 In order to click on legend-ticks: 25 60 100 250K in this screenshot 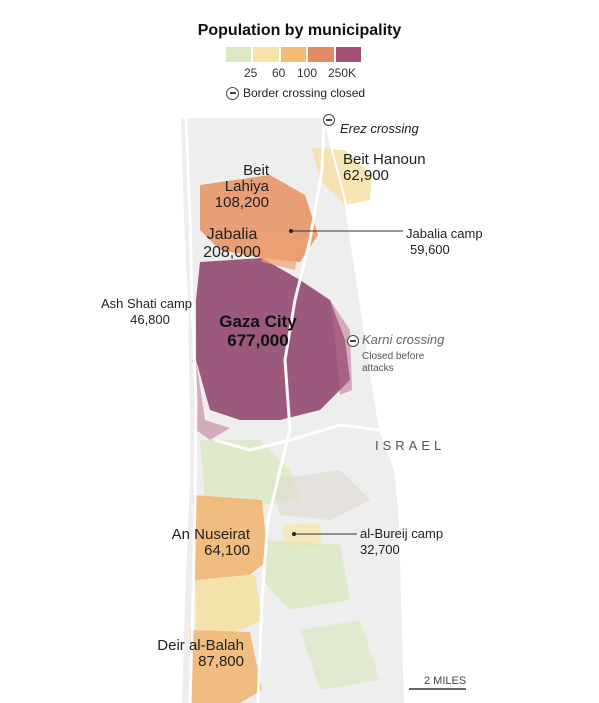, I will do `click(299, 74)`.